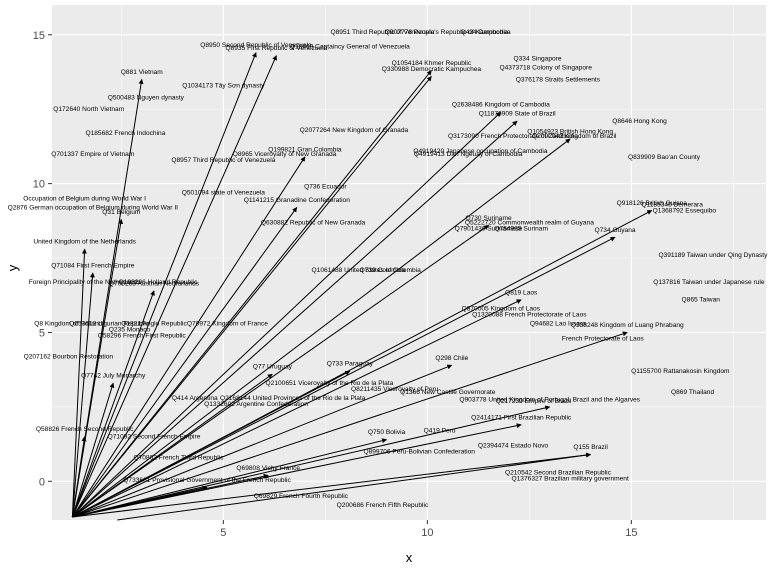  I want to click on data-label: Q5222720 Commonwealth realm of Guyana, so click(529, 222).